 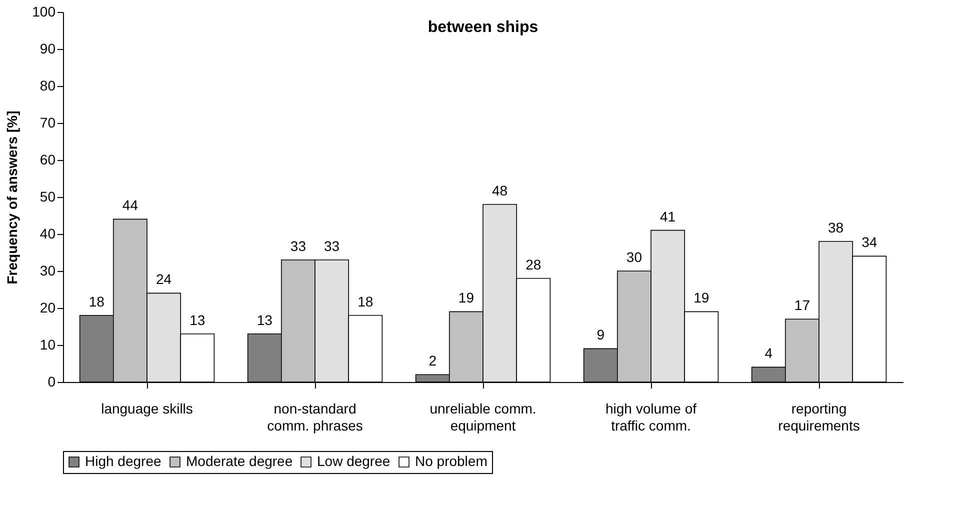 I want to click on data-label: 9, so click(x=600, y=334).